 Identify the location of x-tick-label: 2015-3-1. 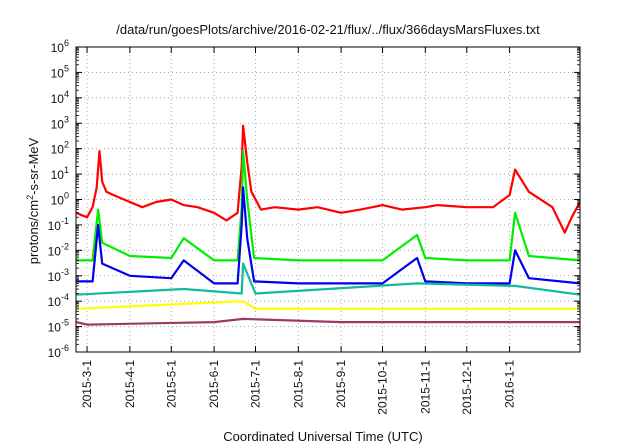
(87, 384).